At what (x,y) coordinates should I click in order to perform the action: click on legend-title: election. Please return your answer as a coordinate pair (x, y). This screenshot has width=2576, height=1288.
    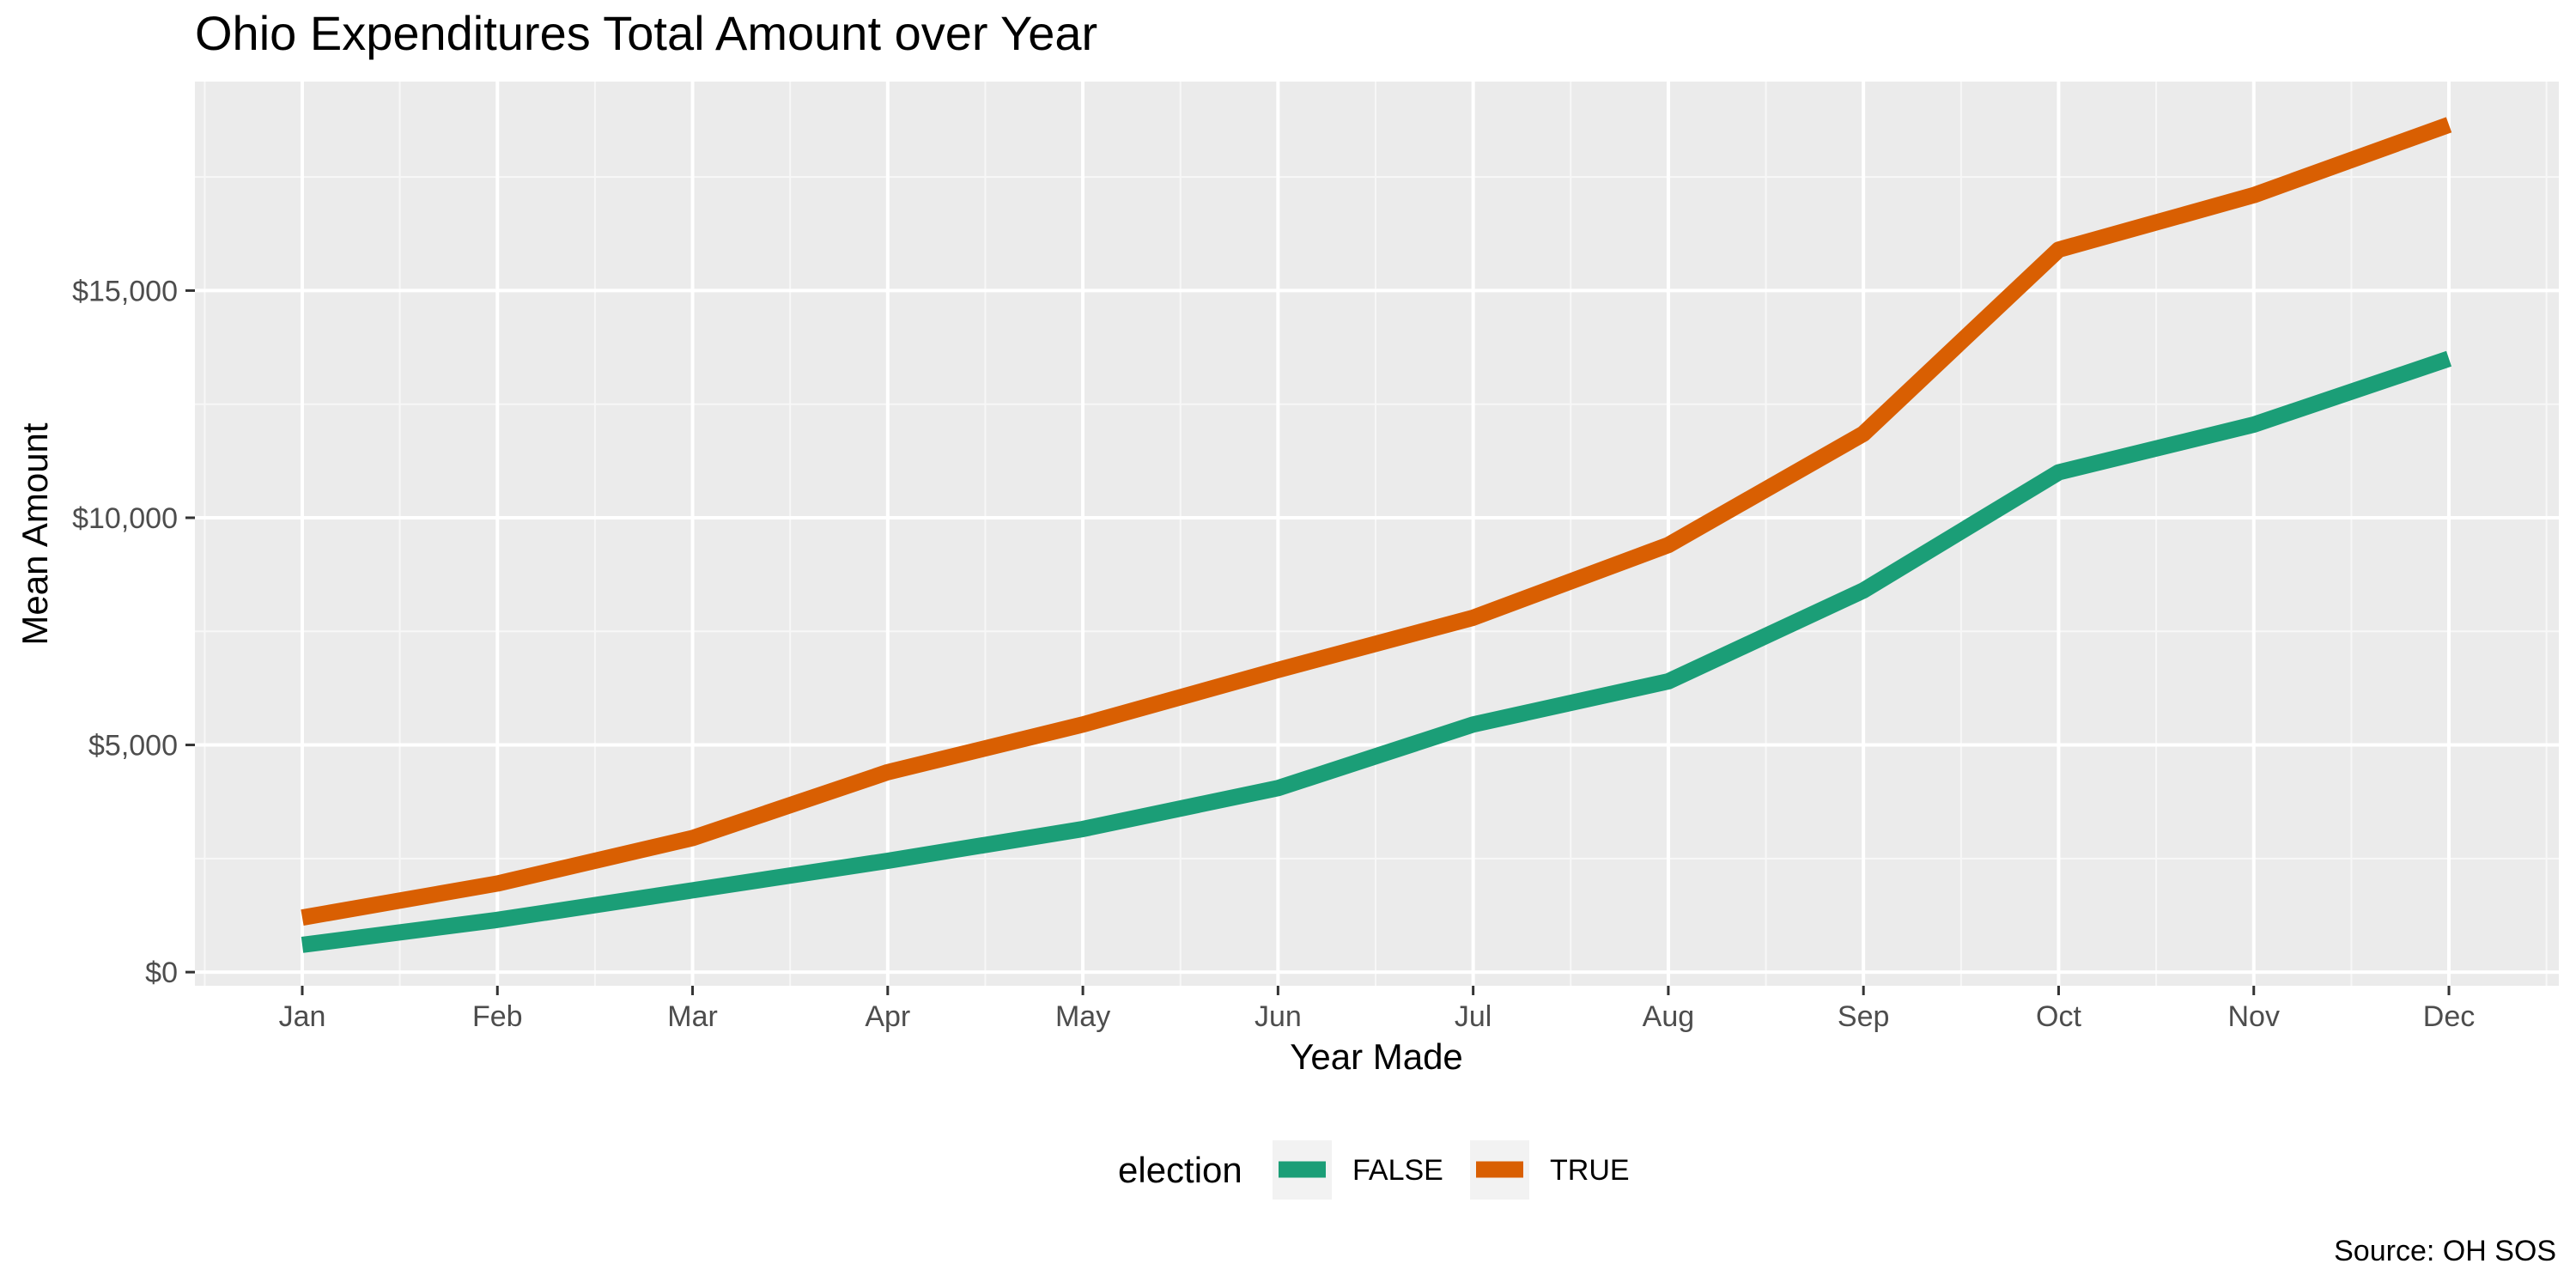
    Looking at the image, I should click on (1180, 1170).